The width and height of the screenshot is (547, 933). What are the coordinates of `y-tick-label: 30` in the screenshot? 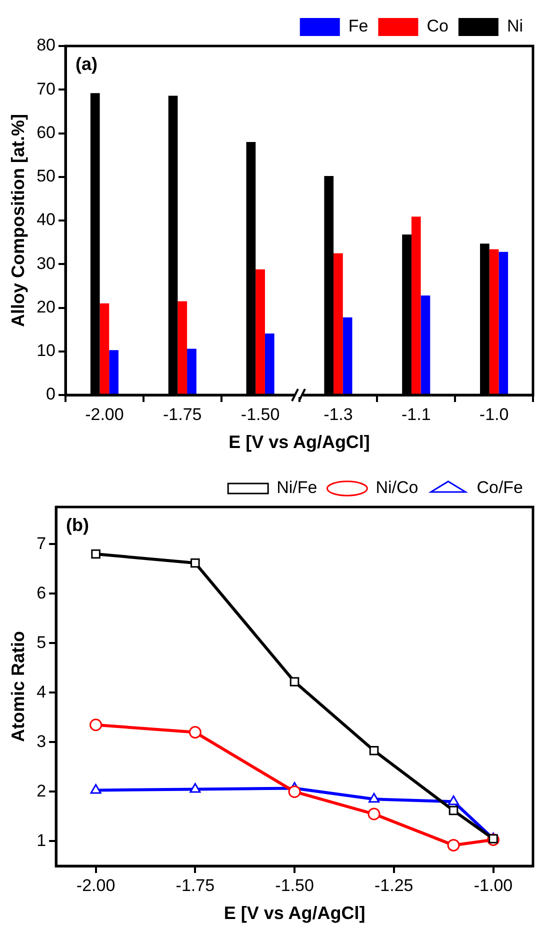 It's located at (46, 263).